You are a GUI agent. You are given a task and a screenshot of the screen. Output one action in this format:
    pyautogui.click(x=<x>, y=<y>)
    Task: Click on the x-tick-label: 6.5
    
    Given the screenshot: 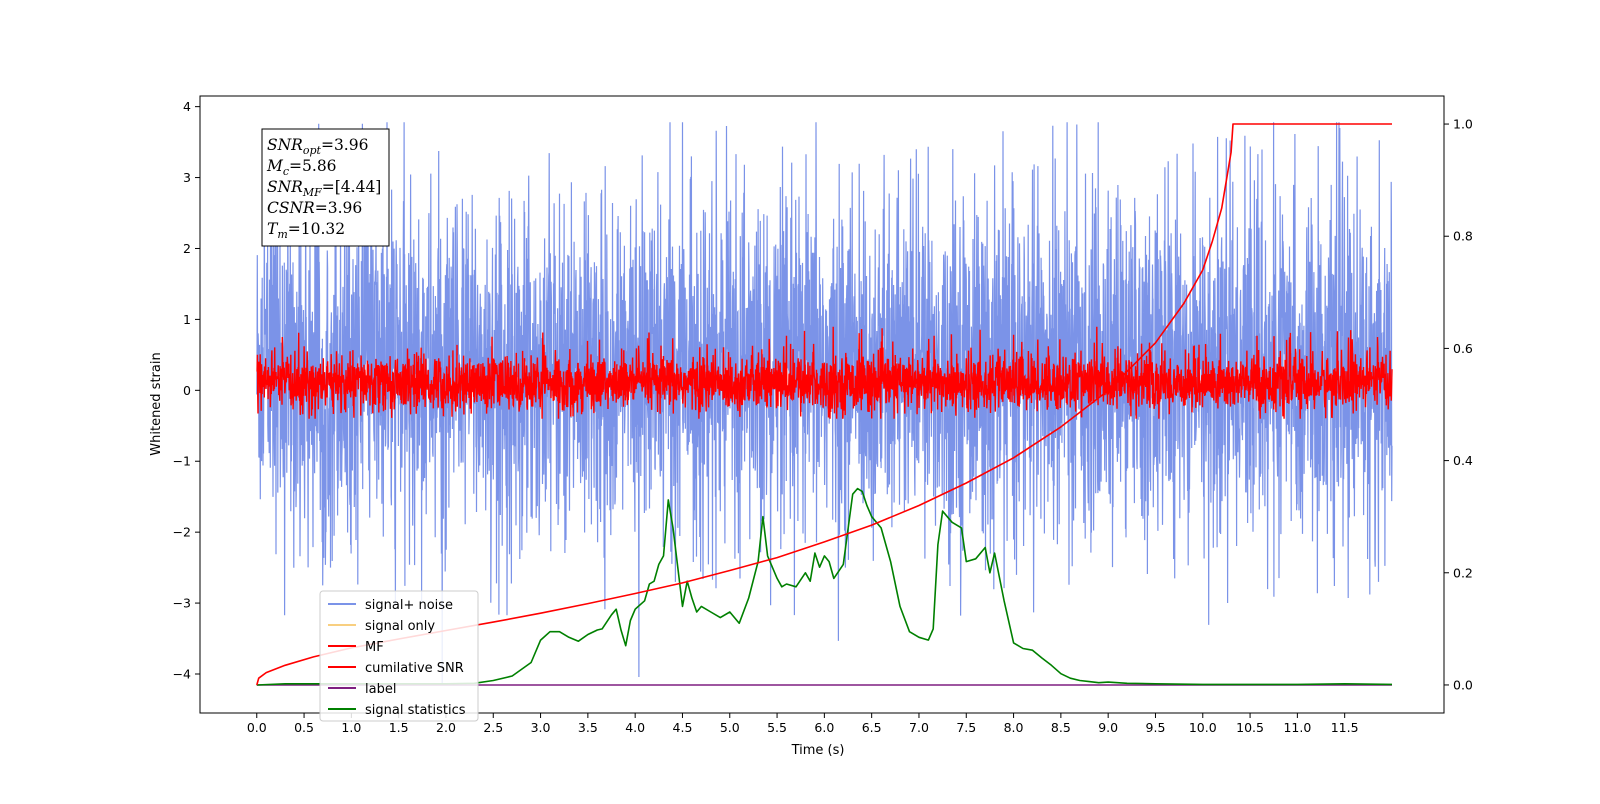 What is the action you would take?
    pyautogui.click(x=872, y=727)
    